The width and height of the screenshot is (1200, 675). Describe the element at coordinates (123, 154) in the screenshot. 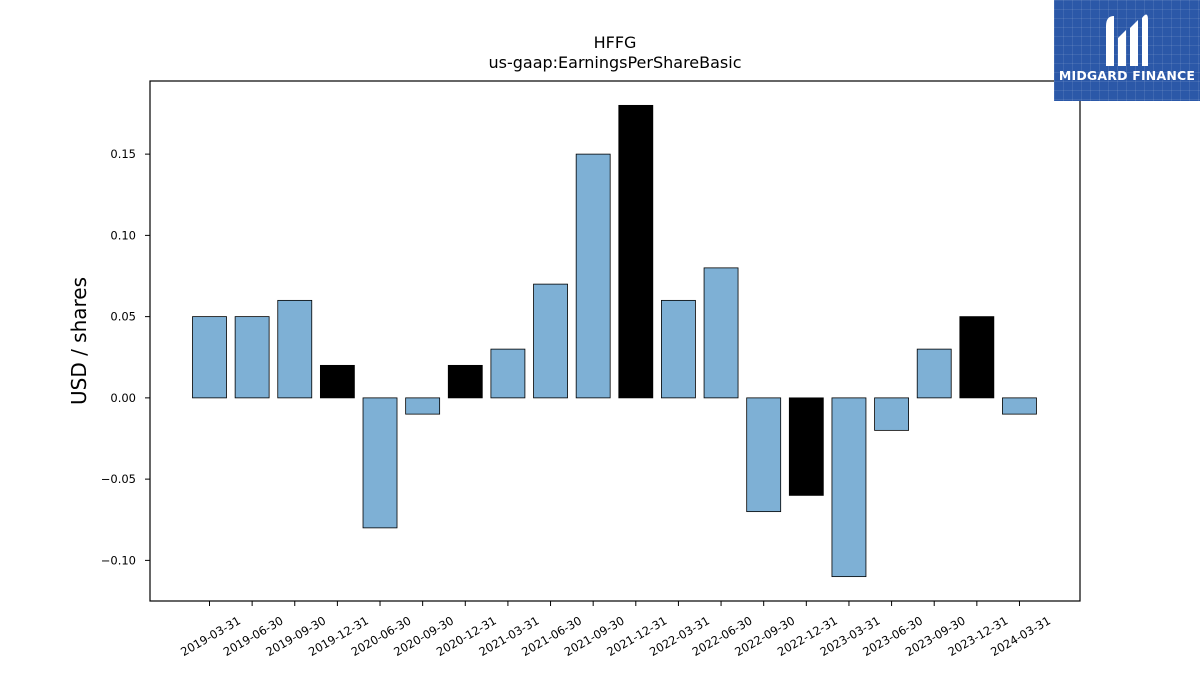

I see `y-tick-label: 0.15` at that location.